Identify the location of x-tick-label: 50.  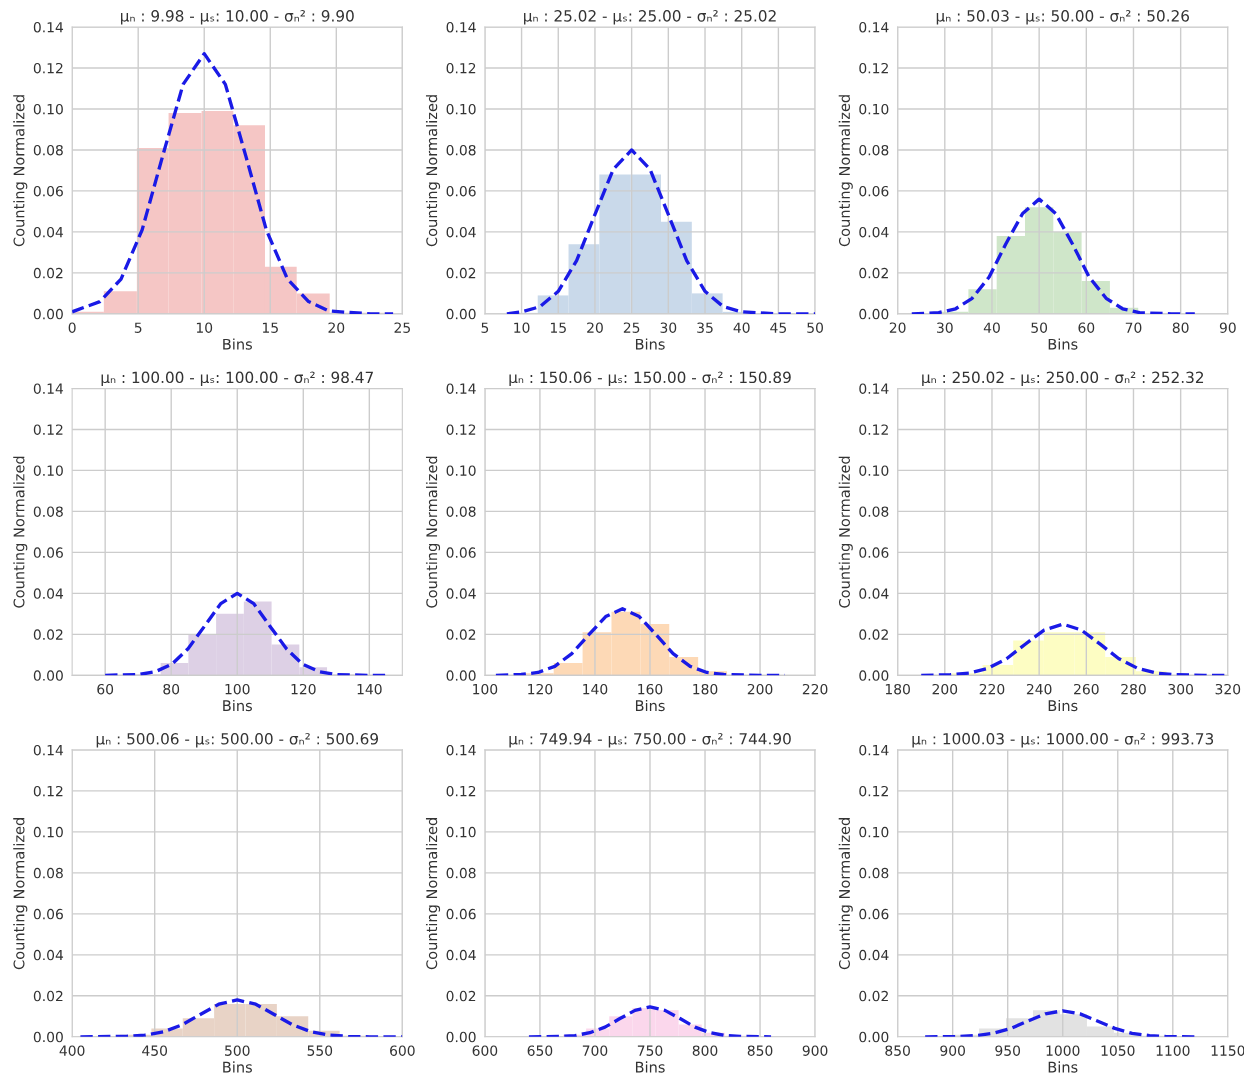
(815, 327).